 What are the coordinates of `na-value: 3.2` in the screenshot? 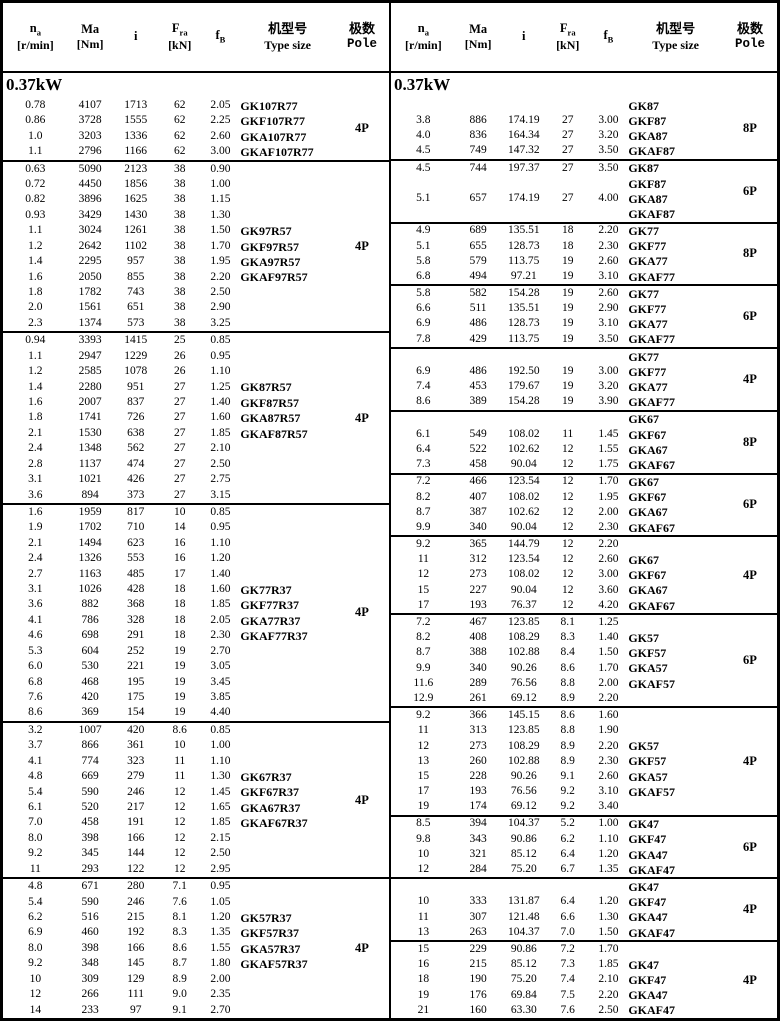 It's located at (35, 729).